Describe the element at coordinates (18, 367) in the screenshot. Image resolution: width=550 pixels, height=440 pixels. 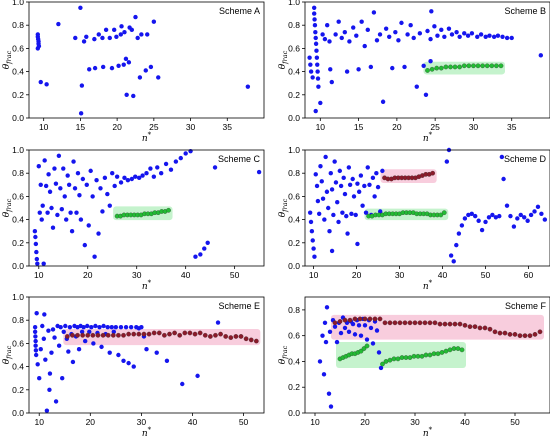
I see `y-tick-label: 0.4` at that location.